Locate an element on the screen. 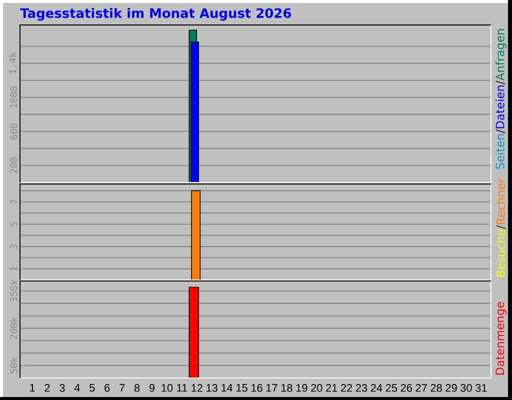  x-tick-label: 20 is located at coordinates (316, 388).